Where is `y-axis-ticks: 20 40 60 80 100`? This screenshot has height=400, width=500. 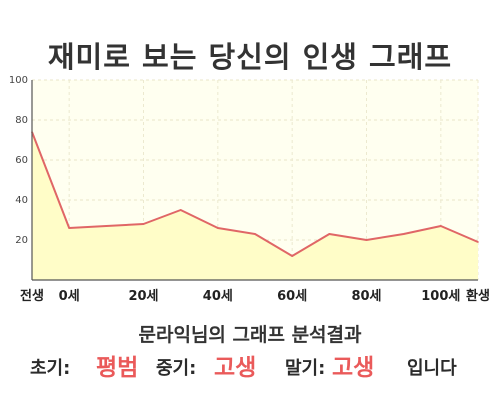 y-axis-ticks: 20 40 60 80 100 is located at coordinates (18, 160).